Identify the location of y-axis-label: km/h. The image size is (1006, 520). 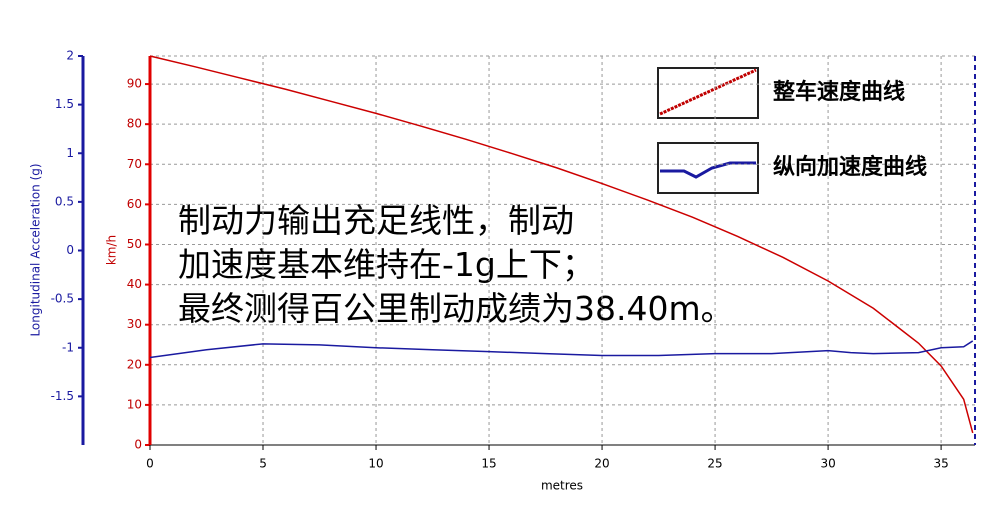
(112, 250).